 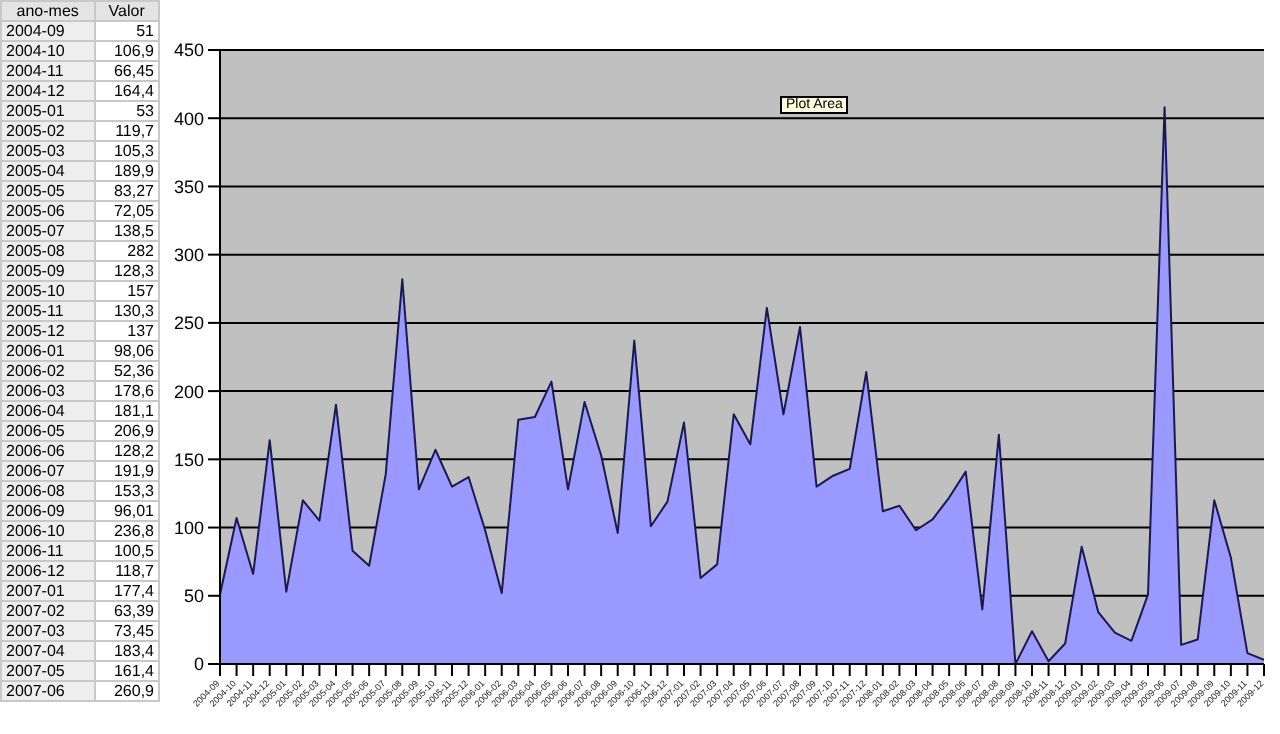 I want to click on data-label: 51, so click(x=126, y=31).